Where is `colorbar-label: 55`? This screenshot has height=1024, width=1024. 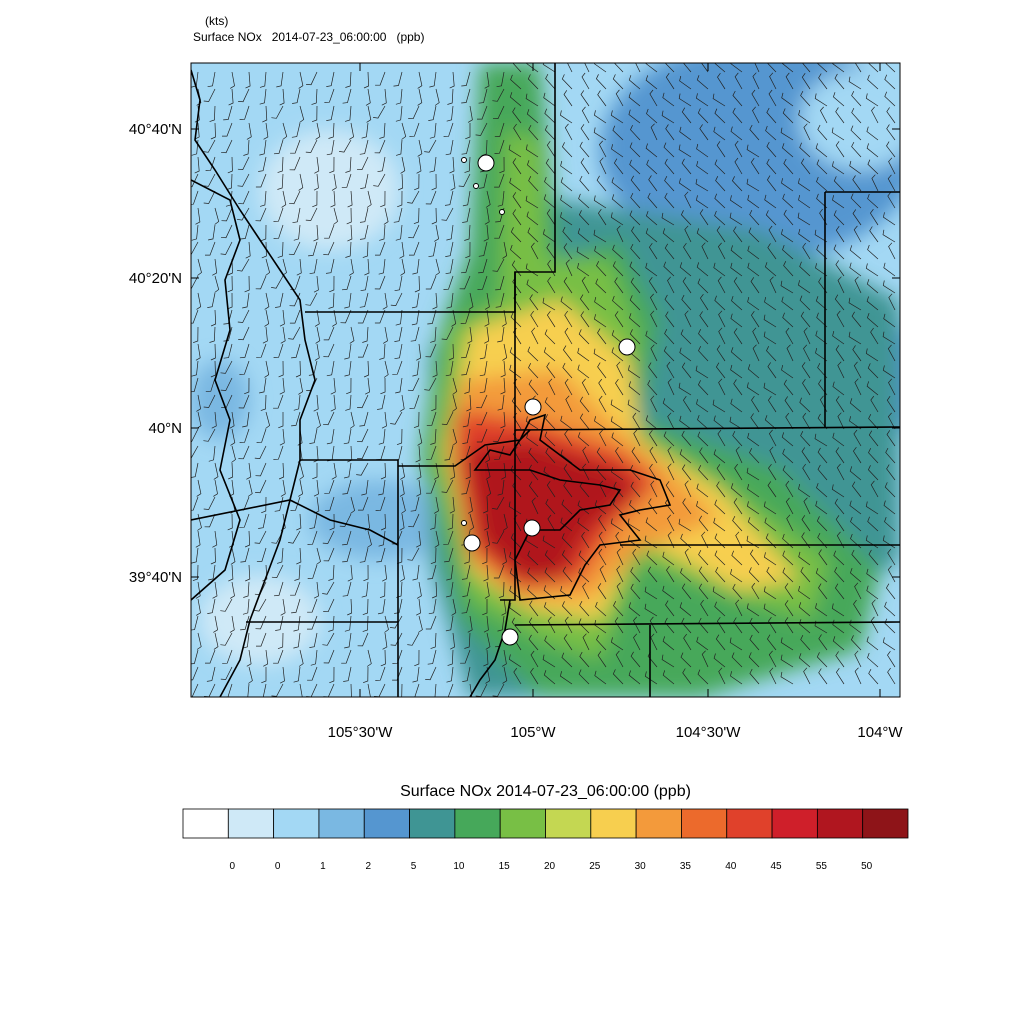
colorbar-label: 55 is located at coordinates (822, 866).